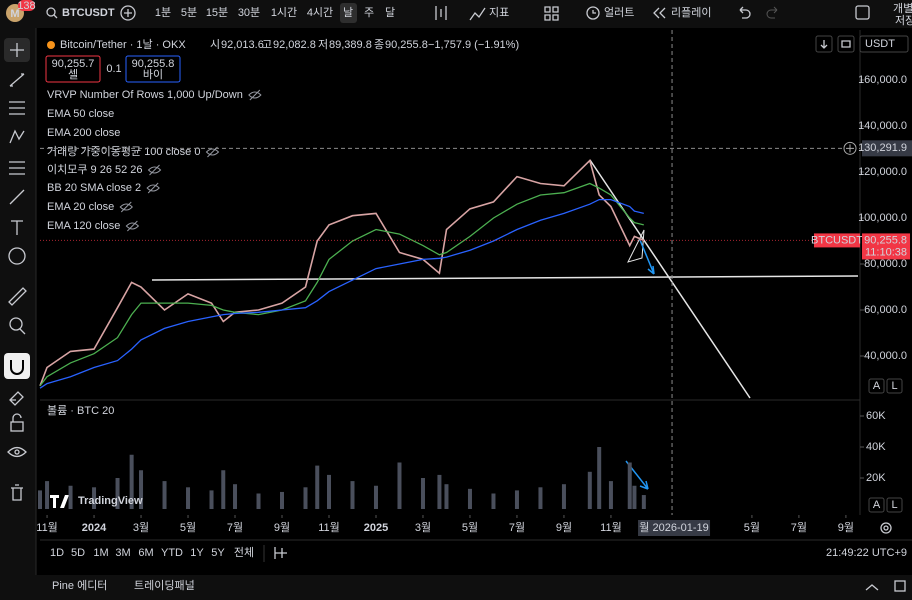 The image size is (912, 600). Describe the element at coordinates (348, 12) in the screenshot. I see `interval-button: 날` at that location.